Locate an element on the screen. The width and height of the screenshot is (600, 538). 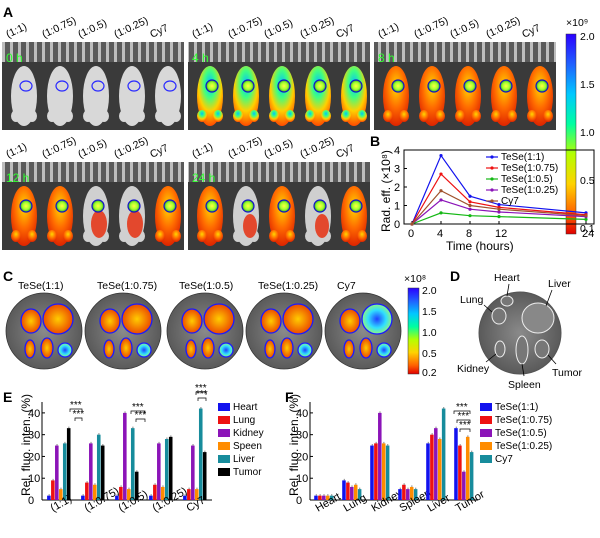
legend-label: TeSe(1:0.75) is located at coordinates (523, 420).